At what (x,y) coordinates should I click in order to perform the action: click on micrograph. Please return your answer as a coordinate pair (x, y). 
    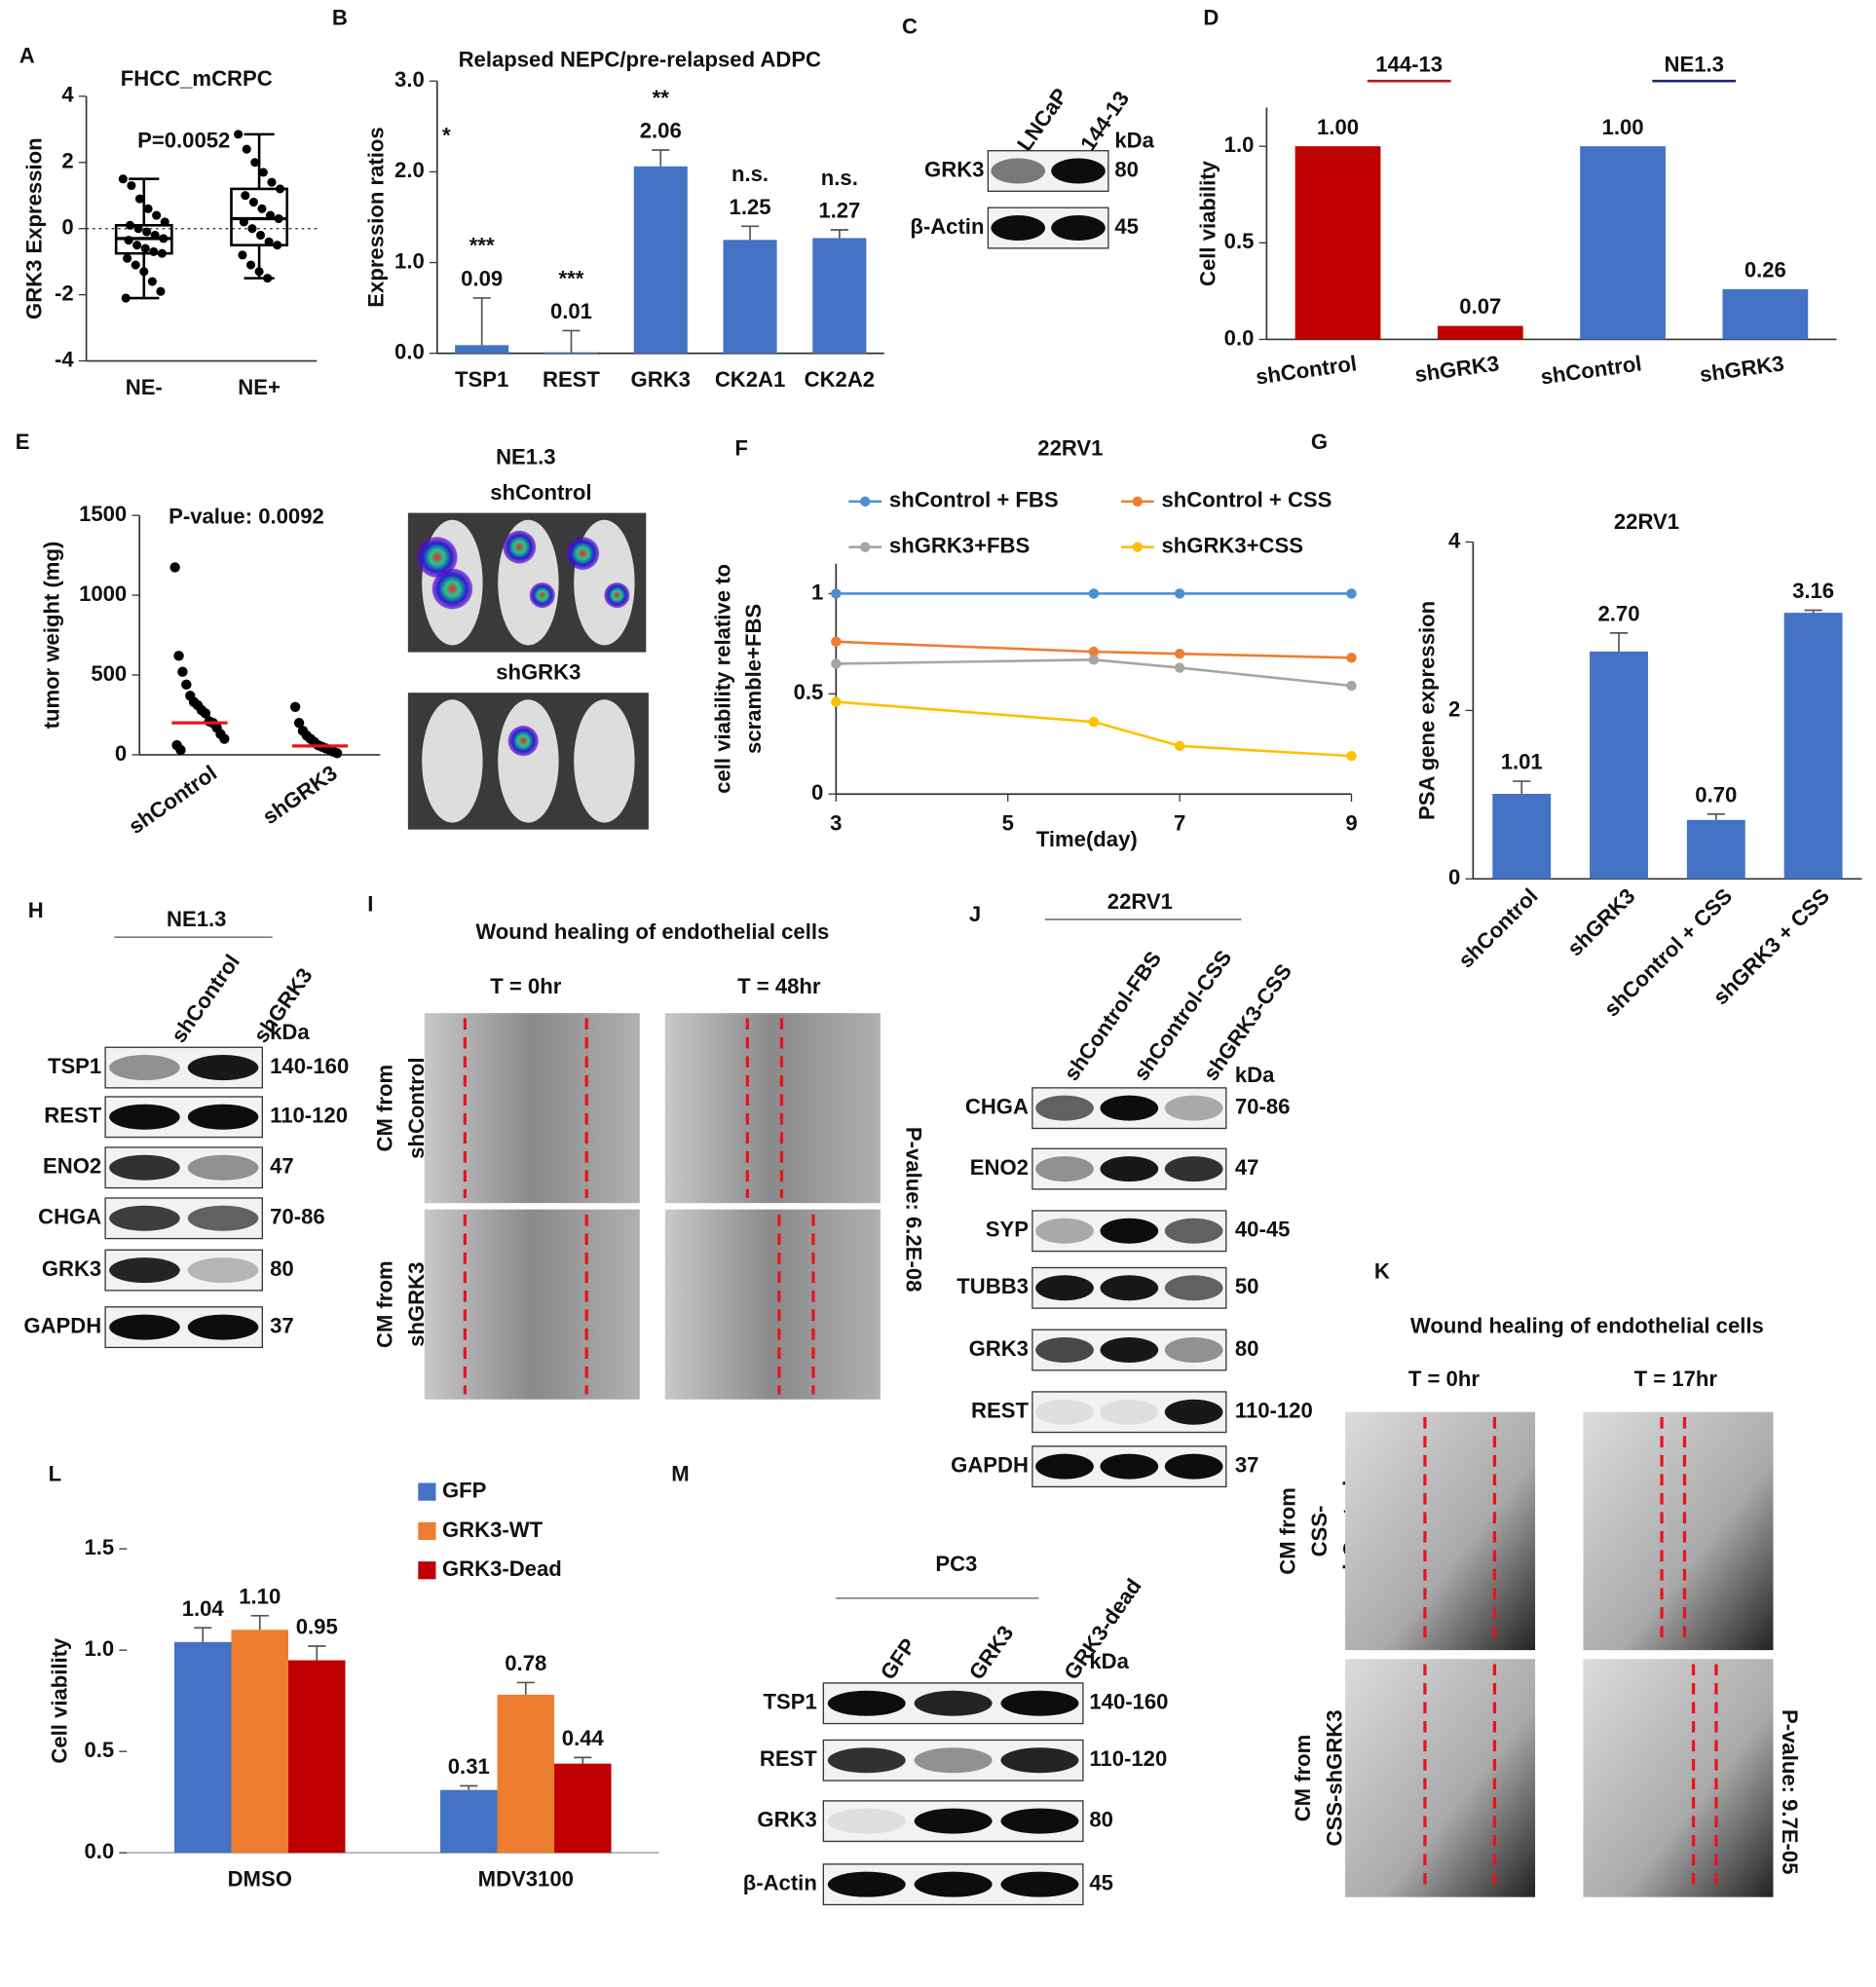
    Looking at the image, I should click on (532, 1108).